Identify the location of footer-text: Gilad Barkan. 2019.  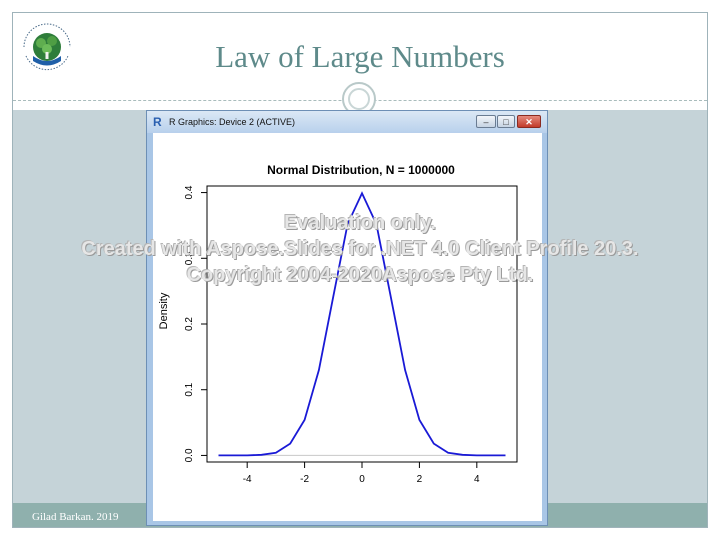
(75, 517).